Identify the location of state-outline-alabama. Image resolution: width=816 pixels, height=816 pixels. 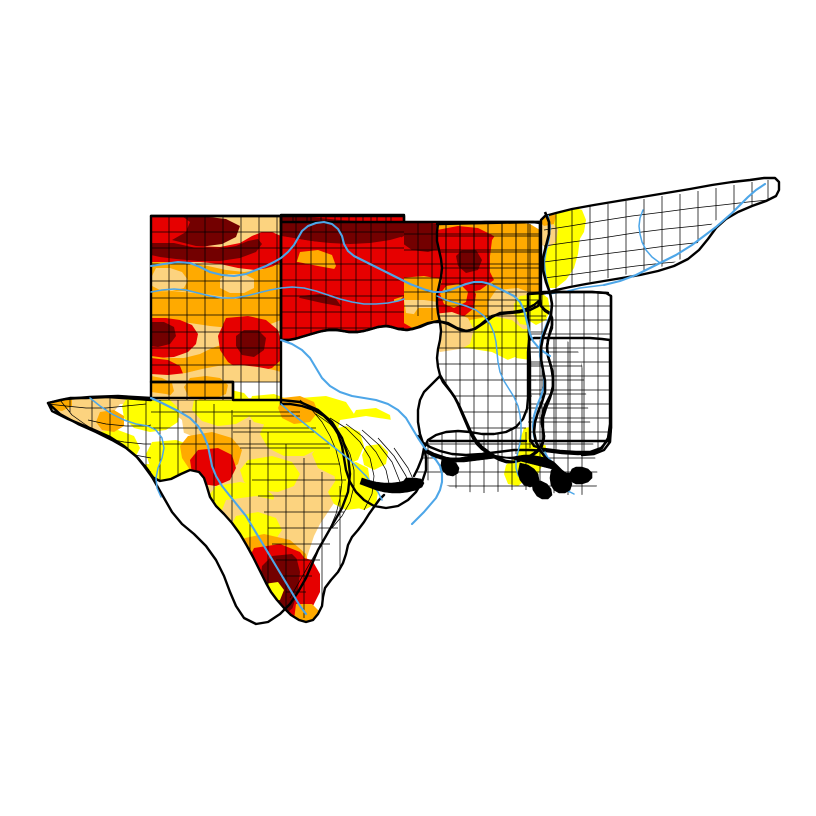
(596, 375).